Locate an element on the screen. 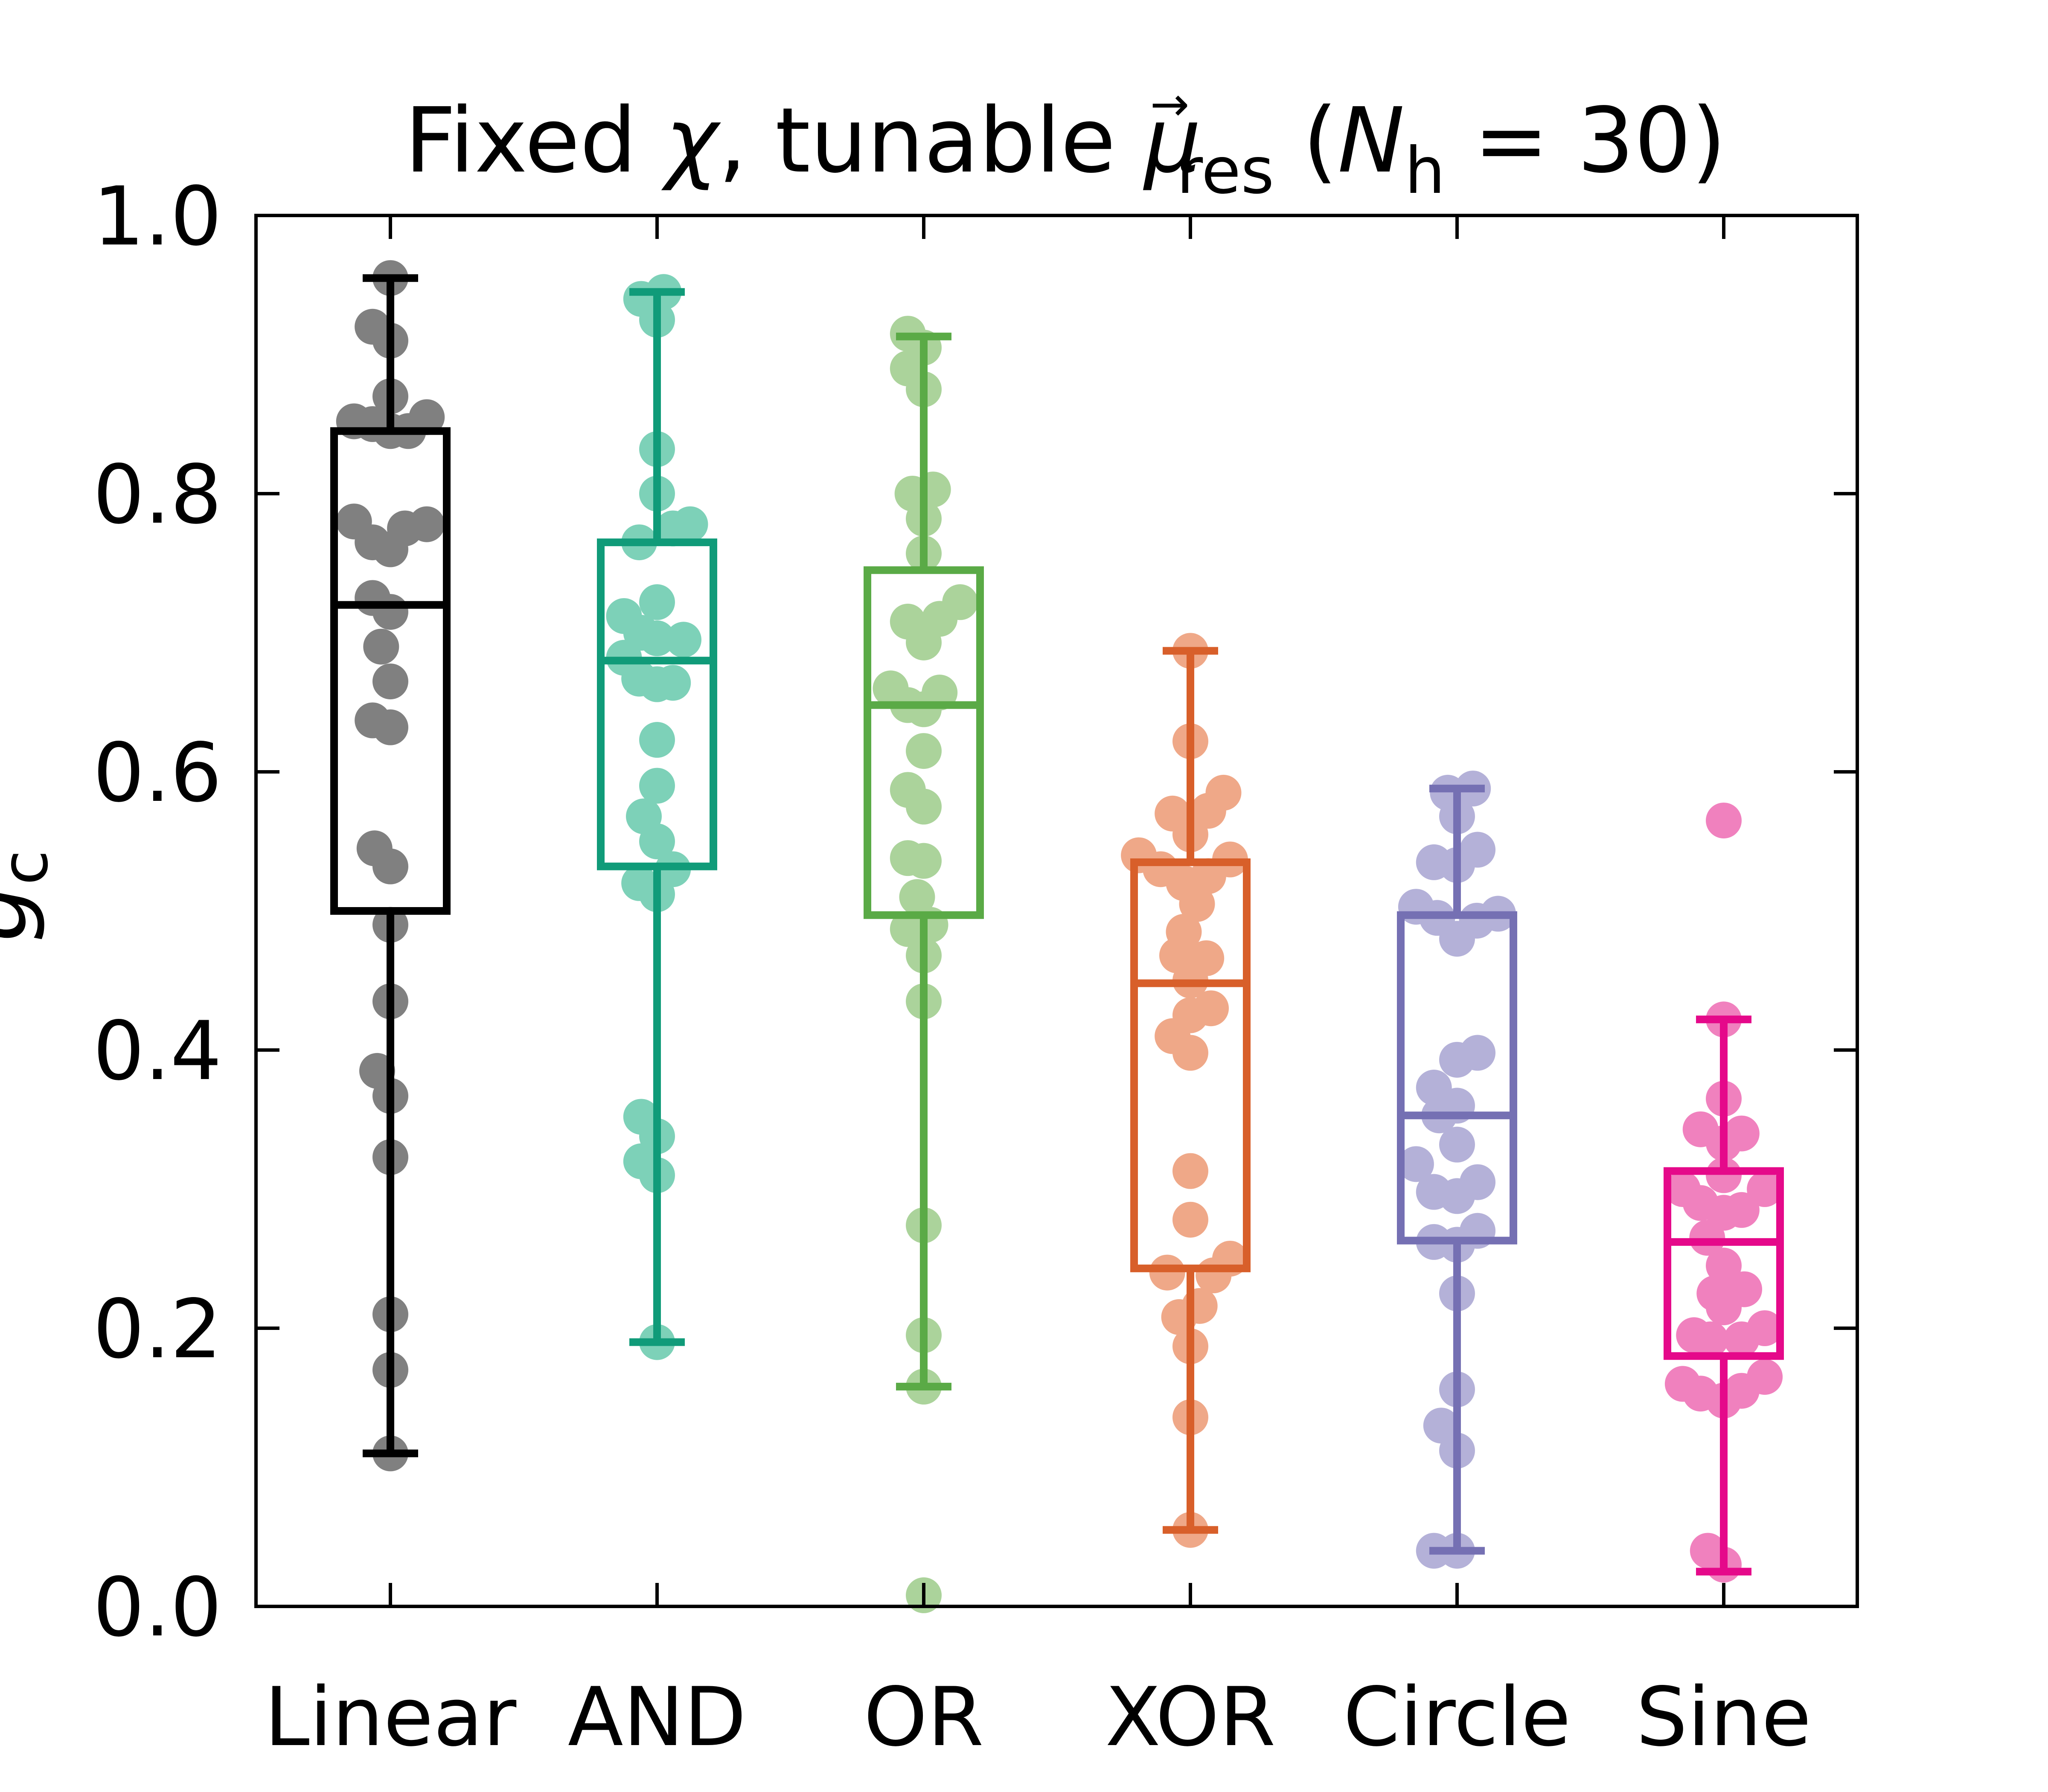  title-mu: μ is located at coordinates (1172, 140).